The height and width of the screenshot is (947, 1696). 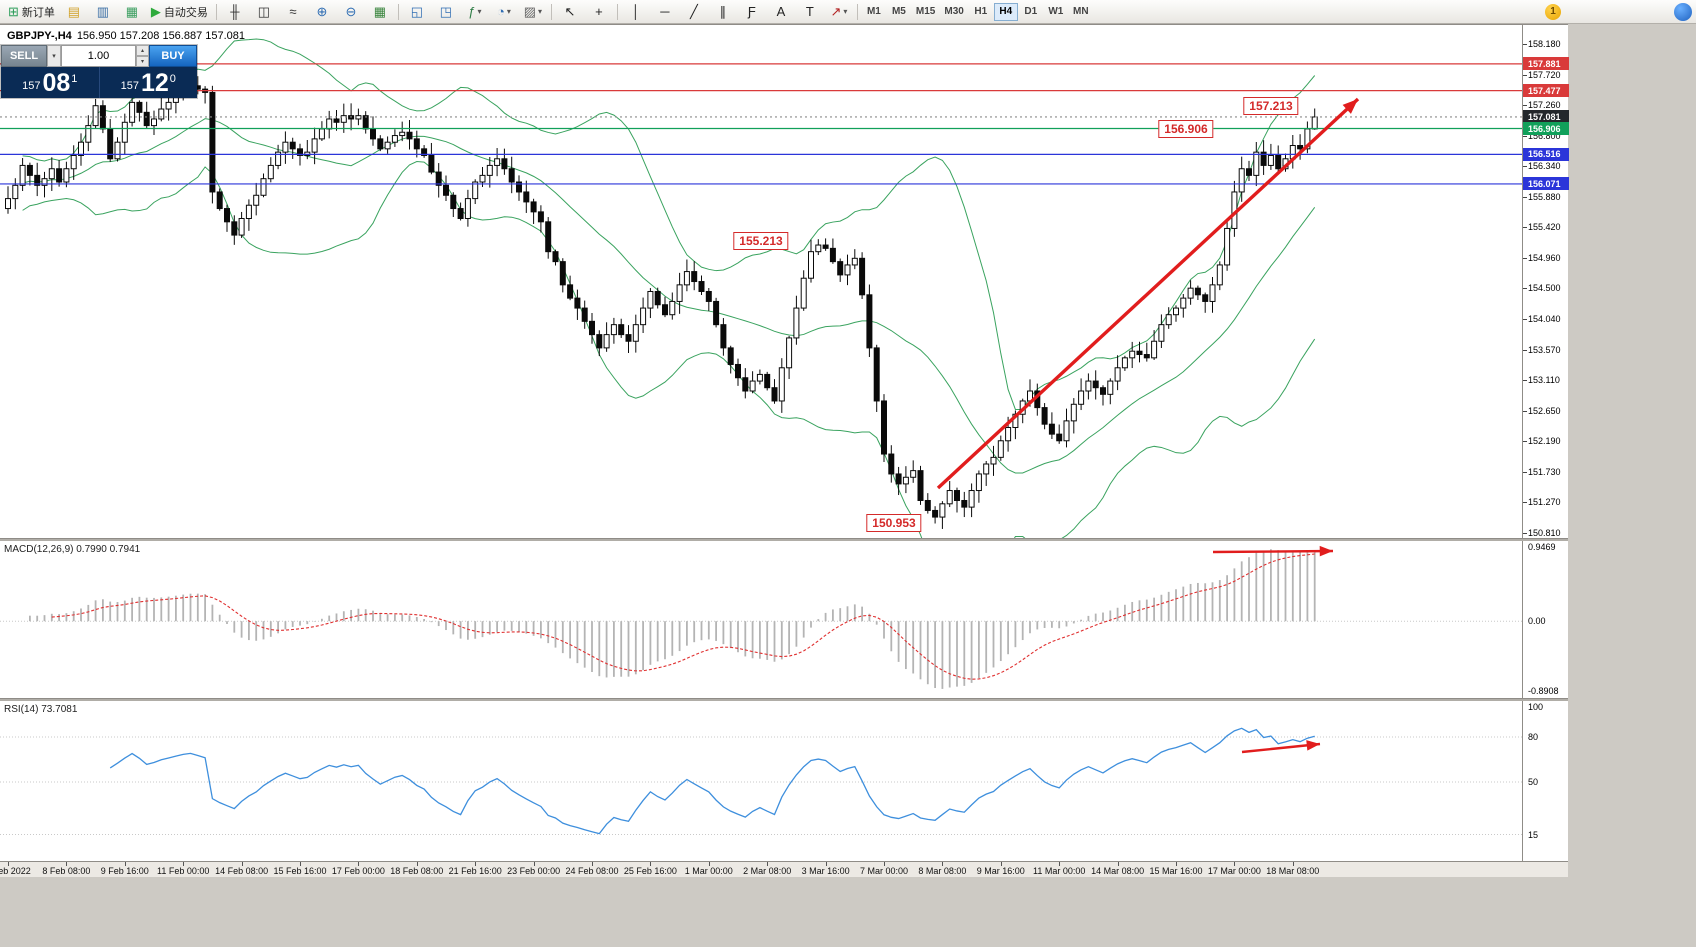 I want to click on template-icon: ▨, so click(x=530, y=11).